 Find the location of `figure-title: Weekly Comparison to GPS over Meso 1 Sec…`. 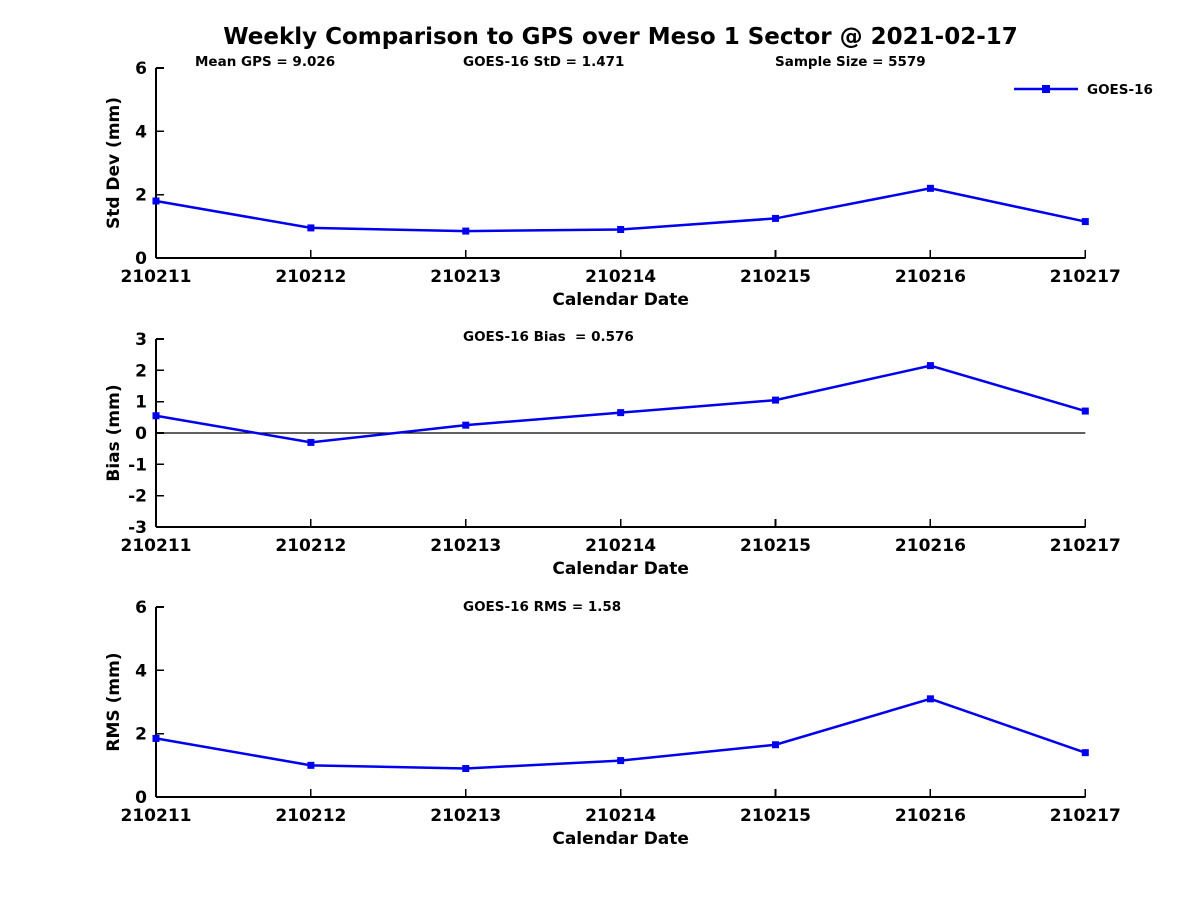

figure-title: Weekly Comparison to GPS over Meso 1 Sec… is located at coordinates (620, 37).